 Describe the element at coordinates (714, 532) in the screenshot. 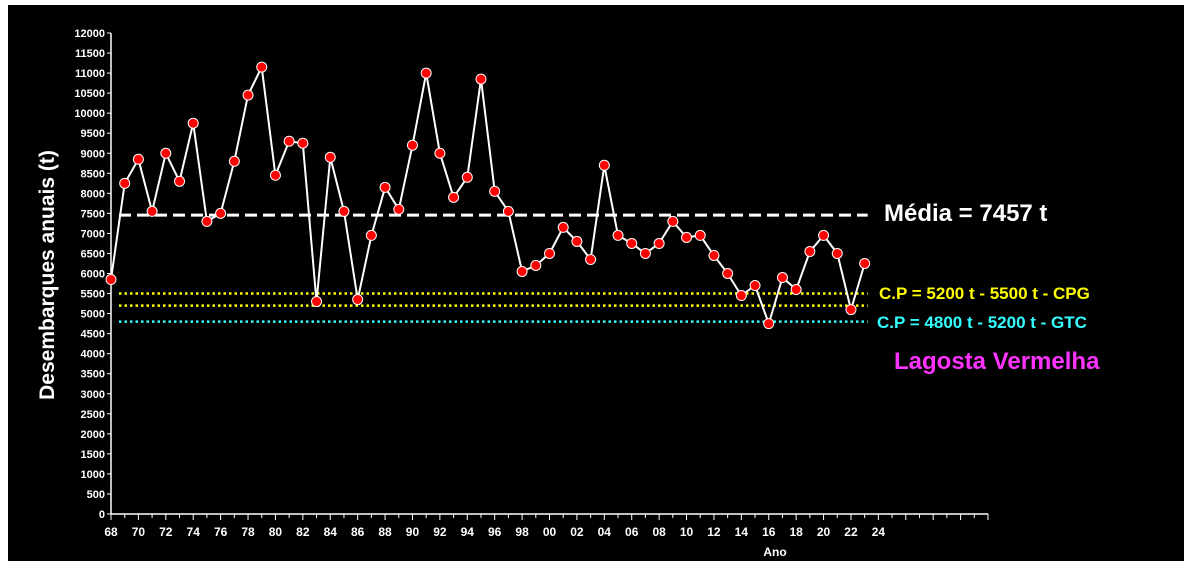

I see `x-tick-label: 12` at that location.